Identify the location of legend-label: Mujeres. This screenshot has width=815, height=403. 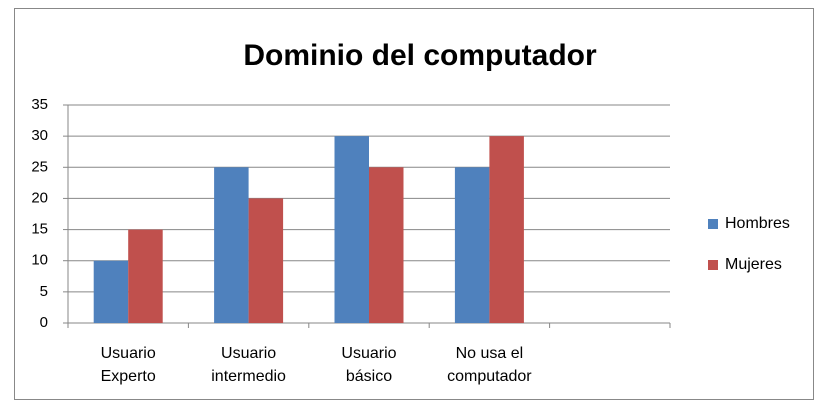
(753, 264).